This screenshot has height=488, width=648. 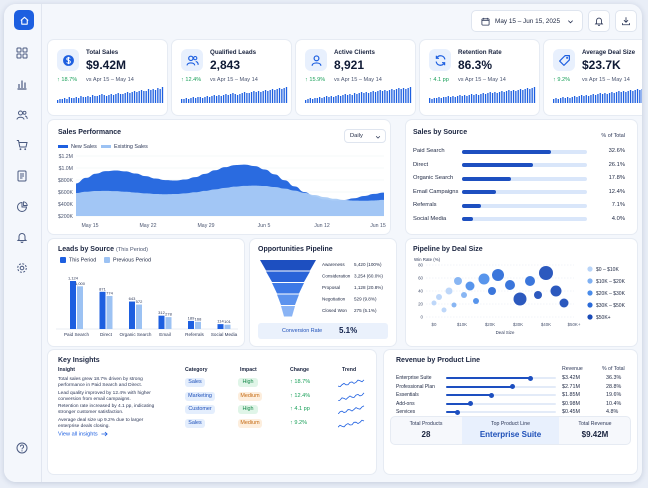 I want to click on source-row: Paid Search 32.6%, so click(x=521, y=153).